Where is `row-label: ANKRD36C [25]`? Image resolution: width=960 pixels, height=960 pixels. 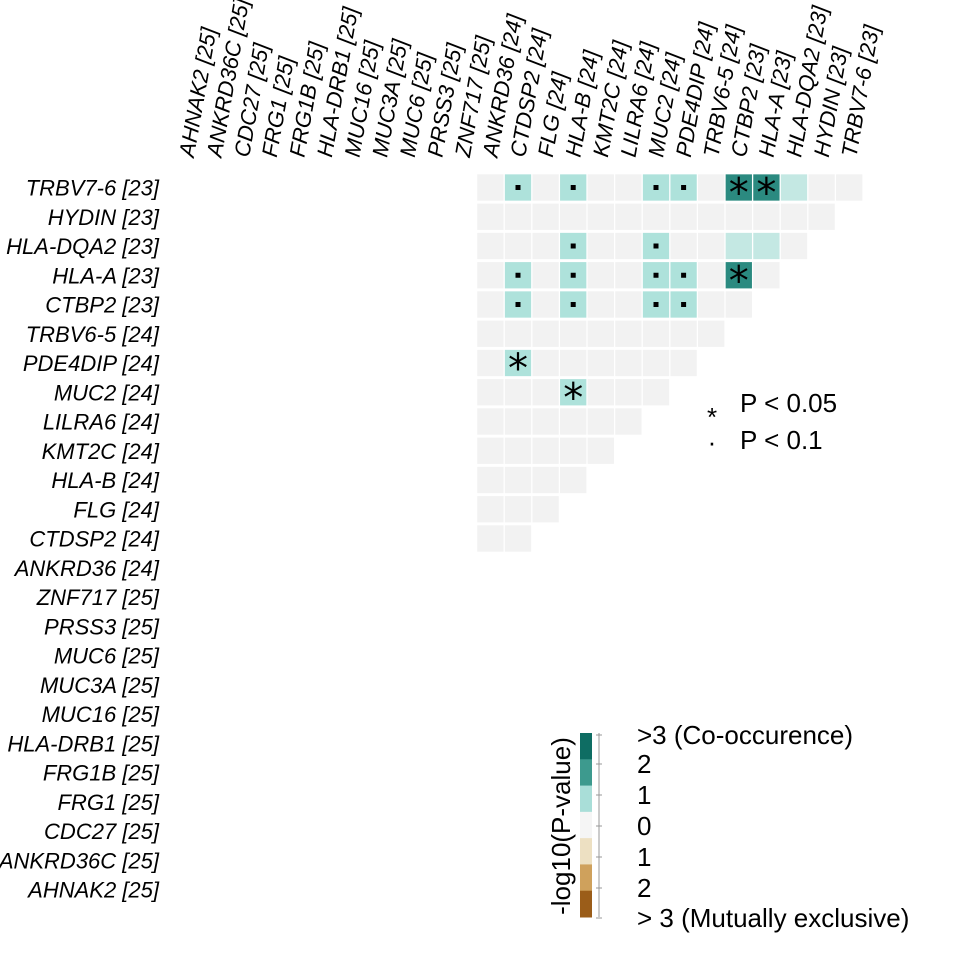
row-label: ANKRD36C [25] is located at coordinates (80, 860).